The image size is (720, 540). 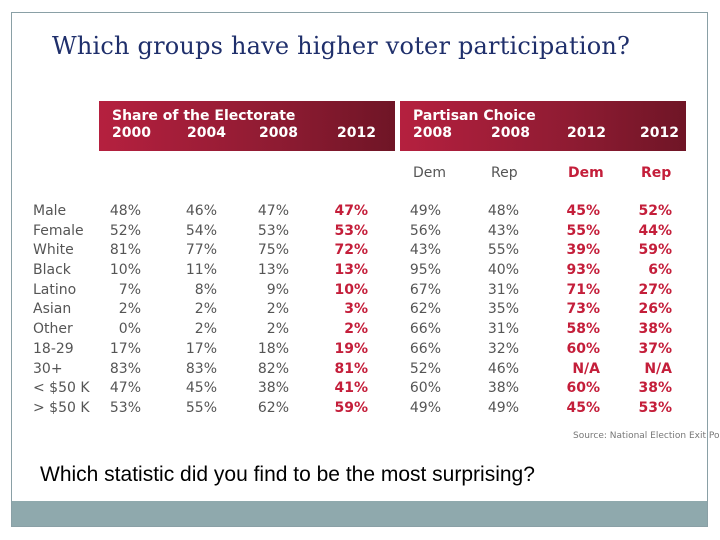 I want to click on row-label: White, so click(x=53, y=250).